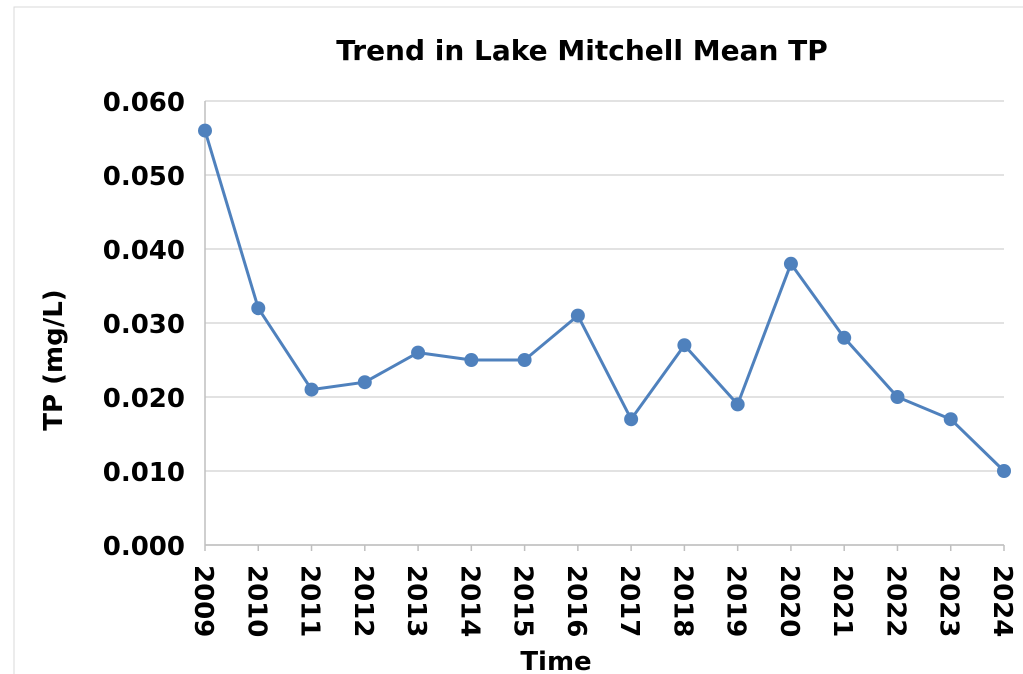  I want to click on x-tick-label: 2020, so click(789, 601).